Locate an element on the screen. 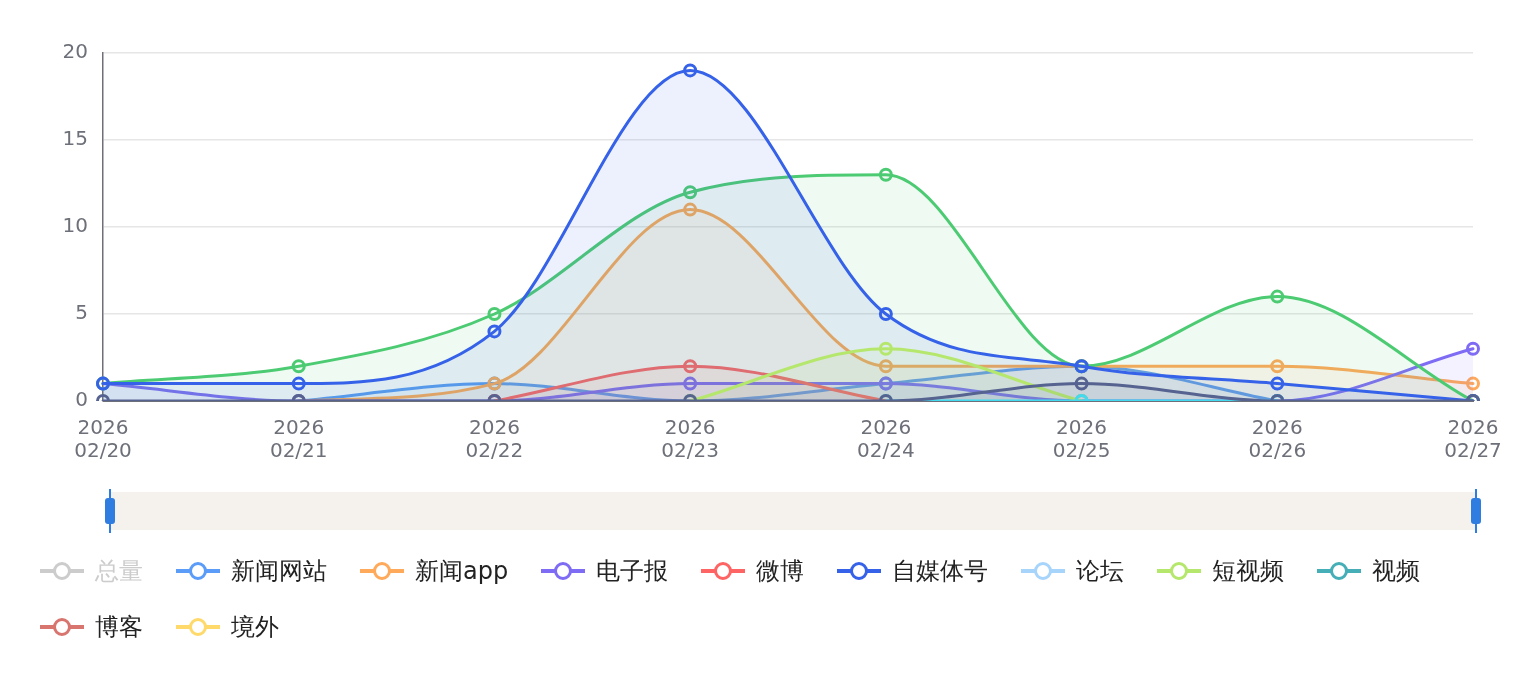 This screenshot has width=1535, height=680. legend-label: 新闻app is located at coordinates (462, 571).